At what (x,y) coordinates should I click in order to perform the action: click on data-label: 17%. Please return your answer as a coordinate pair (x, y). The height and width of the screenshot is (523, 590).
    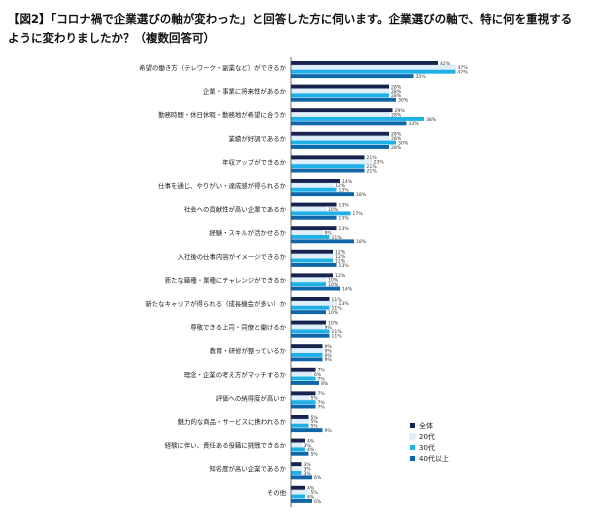
    Looking at the image, I should click on (358, 214).